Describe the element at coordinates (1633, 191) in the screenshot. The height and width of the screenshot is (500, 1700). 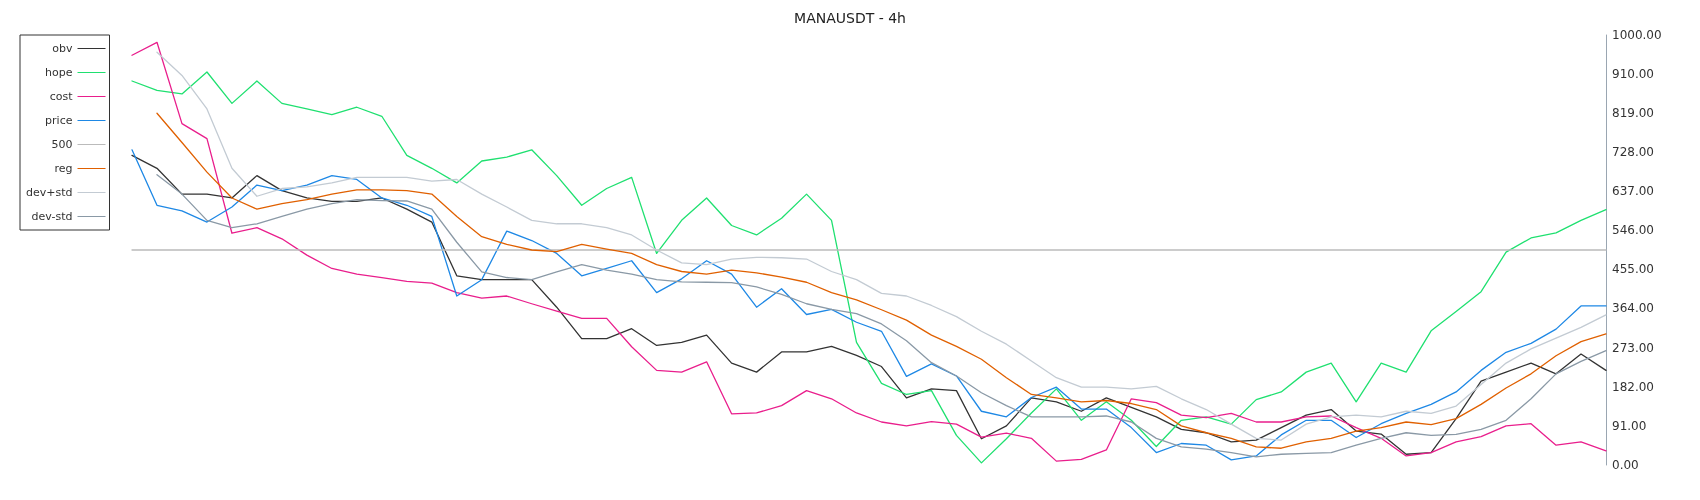
I see `y-tick-label: 637.00` at that location.